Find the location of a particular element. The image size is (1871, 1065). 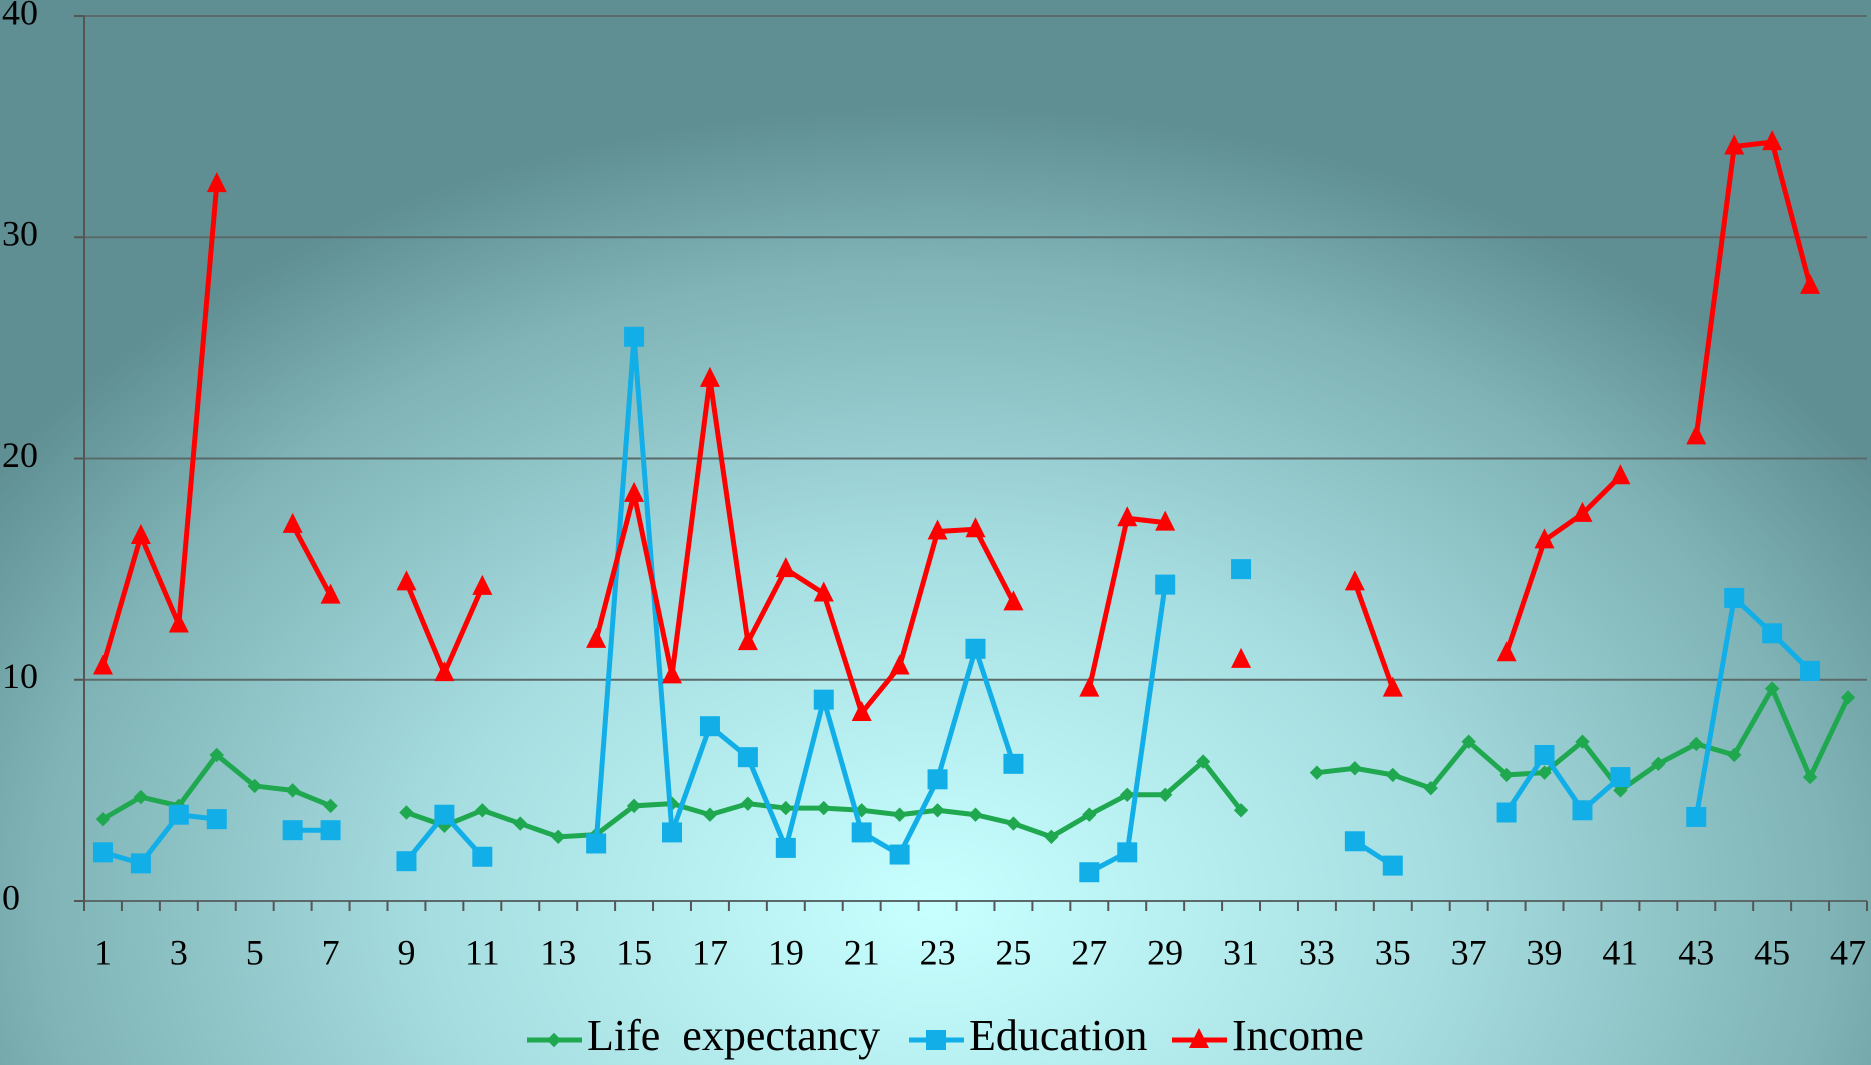

legend-label: Education is located at coordinates (1058, 1035).